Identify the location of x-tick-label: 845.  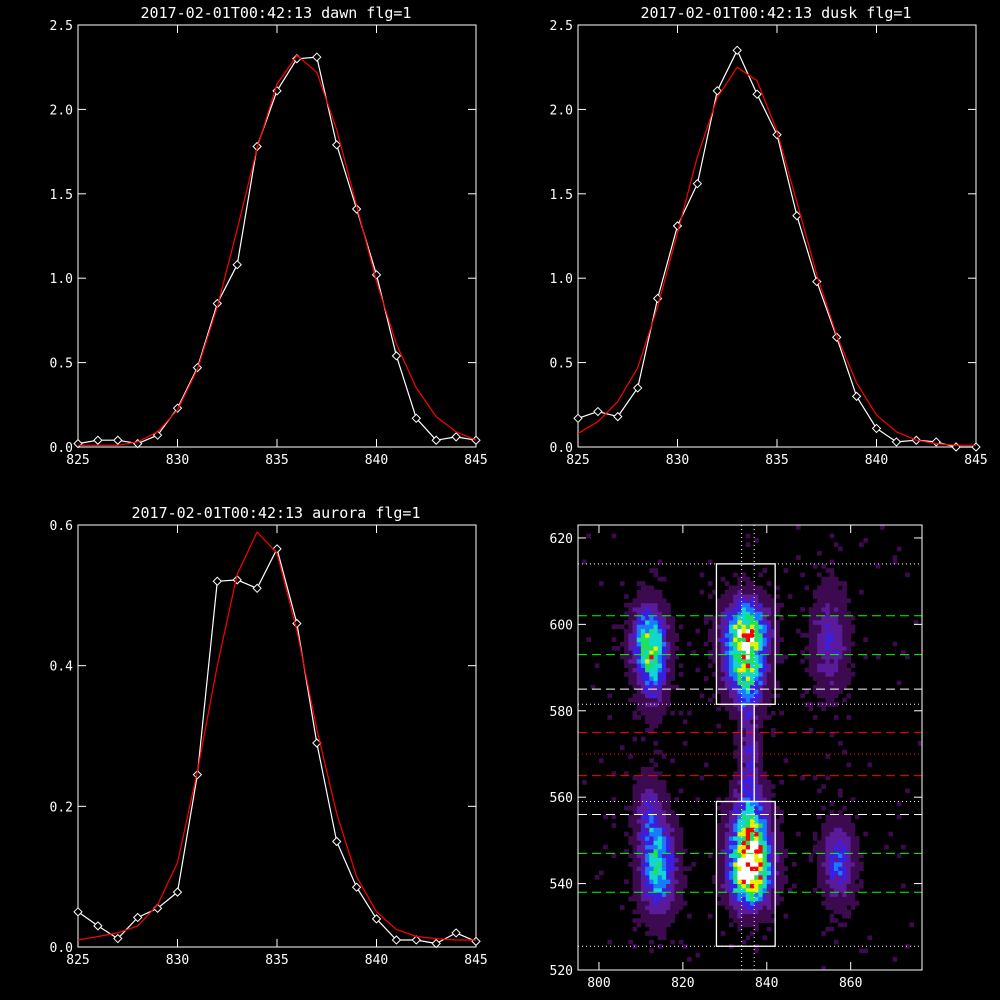
(475, 960).